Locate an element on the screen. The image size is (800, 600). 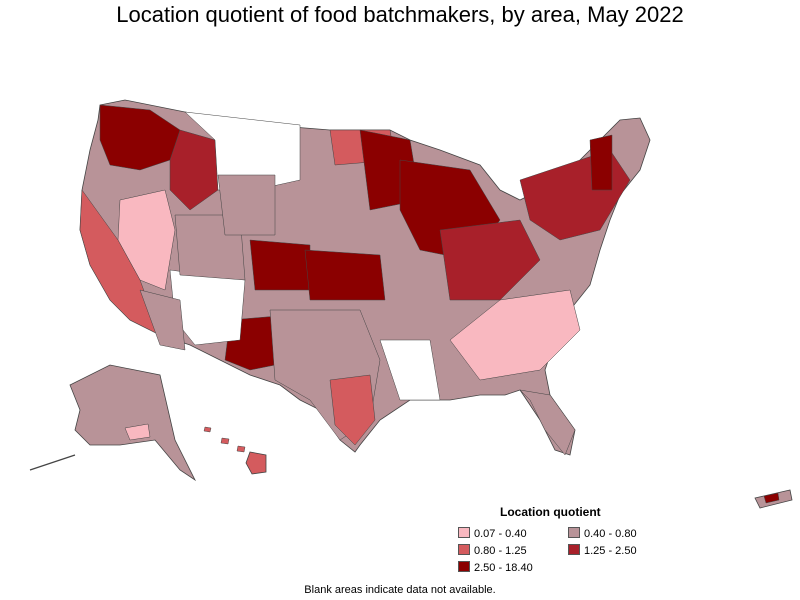
alaska-low-area is located at coordinates (137, 432).